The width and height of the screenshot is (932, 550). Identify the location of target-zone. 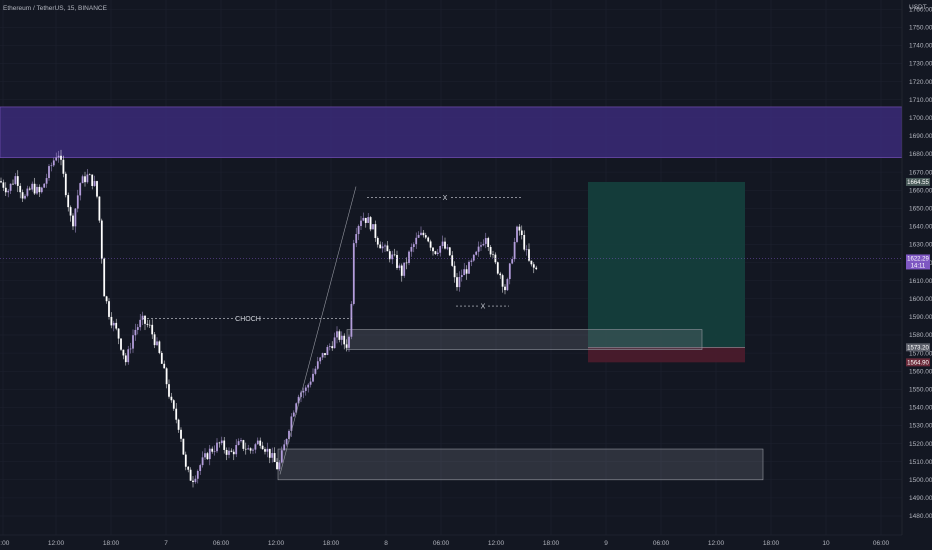
(666, 264).